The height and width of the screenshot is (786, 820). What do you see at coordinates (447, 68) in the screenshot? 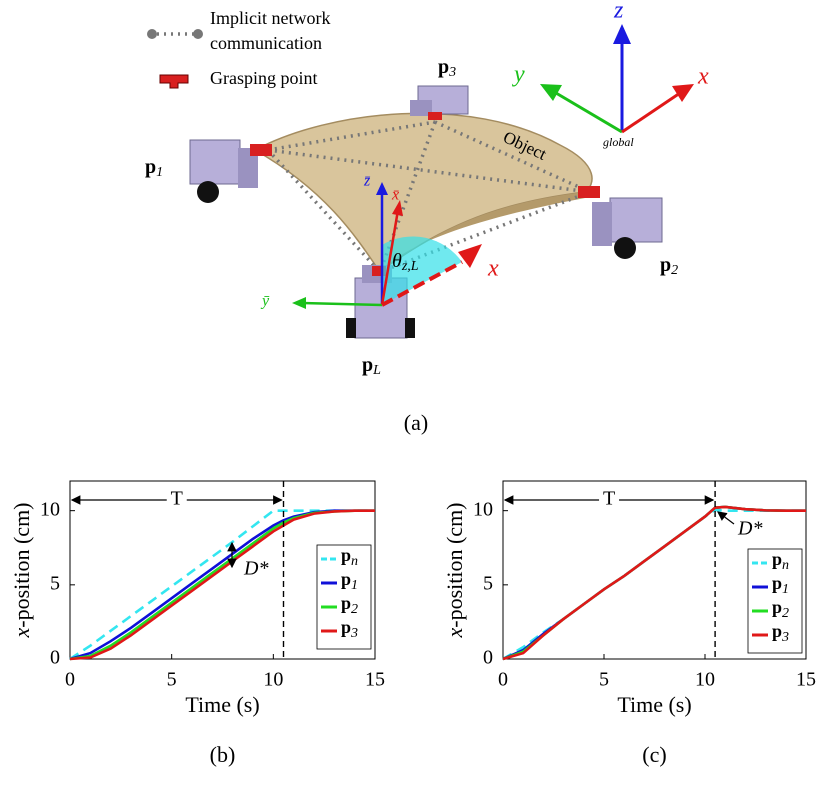
I see `robot-label: p3` at bounding box center [447, 68].